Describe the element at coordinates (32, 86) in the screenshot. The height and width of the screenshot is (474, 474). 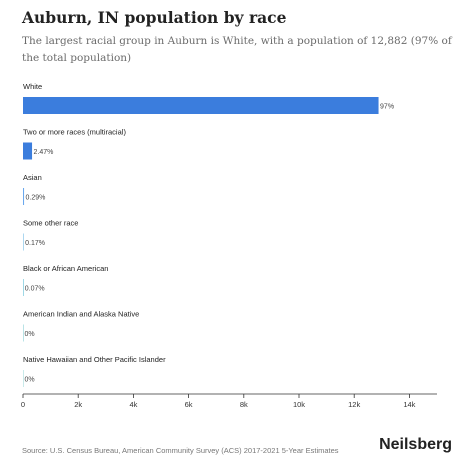
I see `category-label: White` at that location.